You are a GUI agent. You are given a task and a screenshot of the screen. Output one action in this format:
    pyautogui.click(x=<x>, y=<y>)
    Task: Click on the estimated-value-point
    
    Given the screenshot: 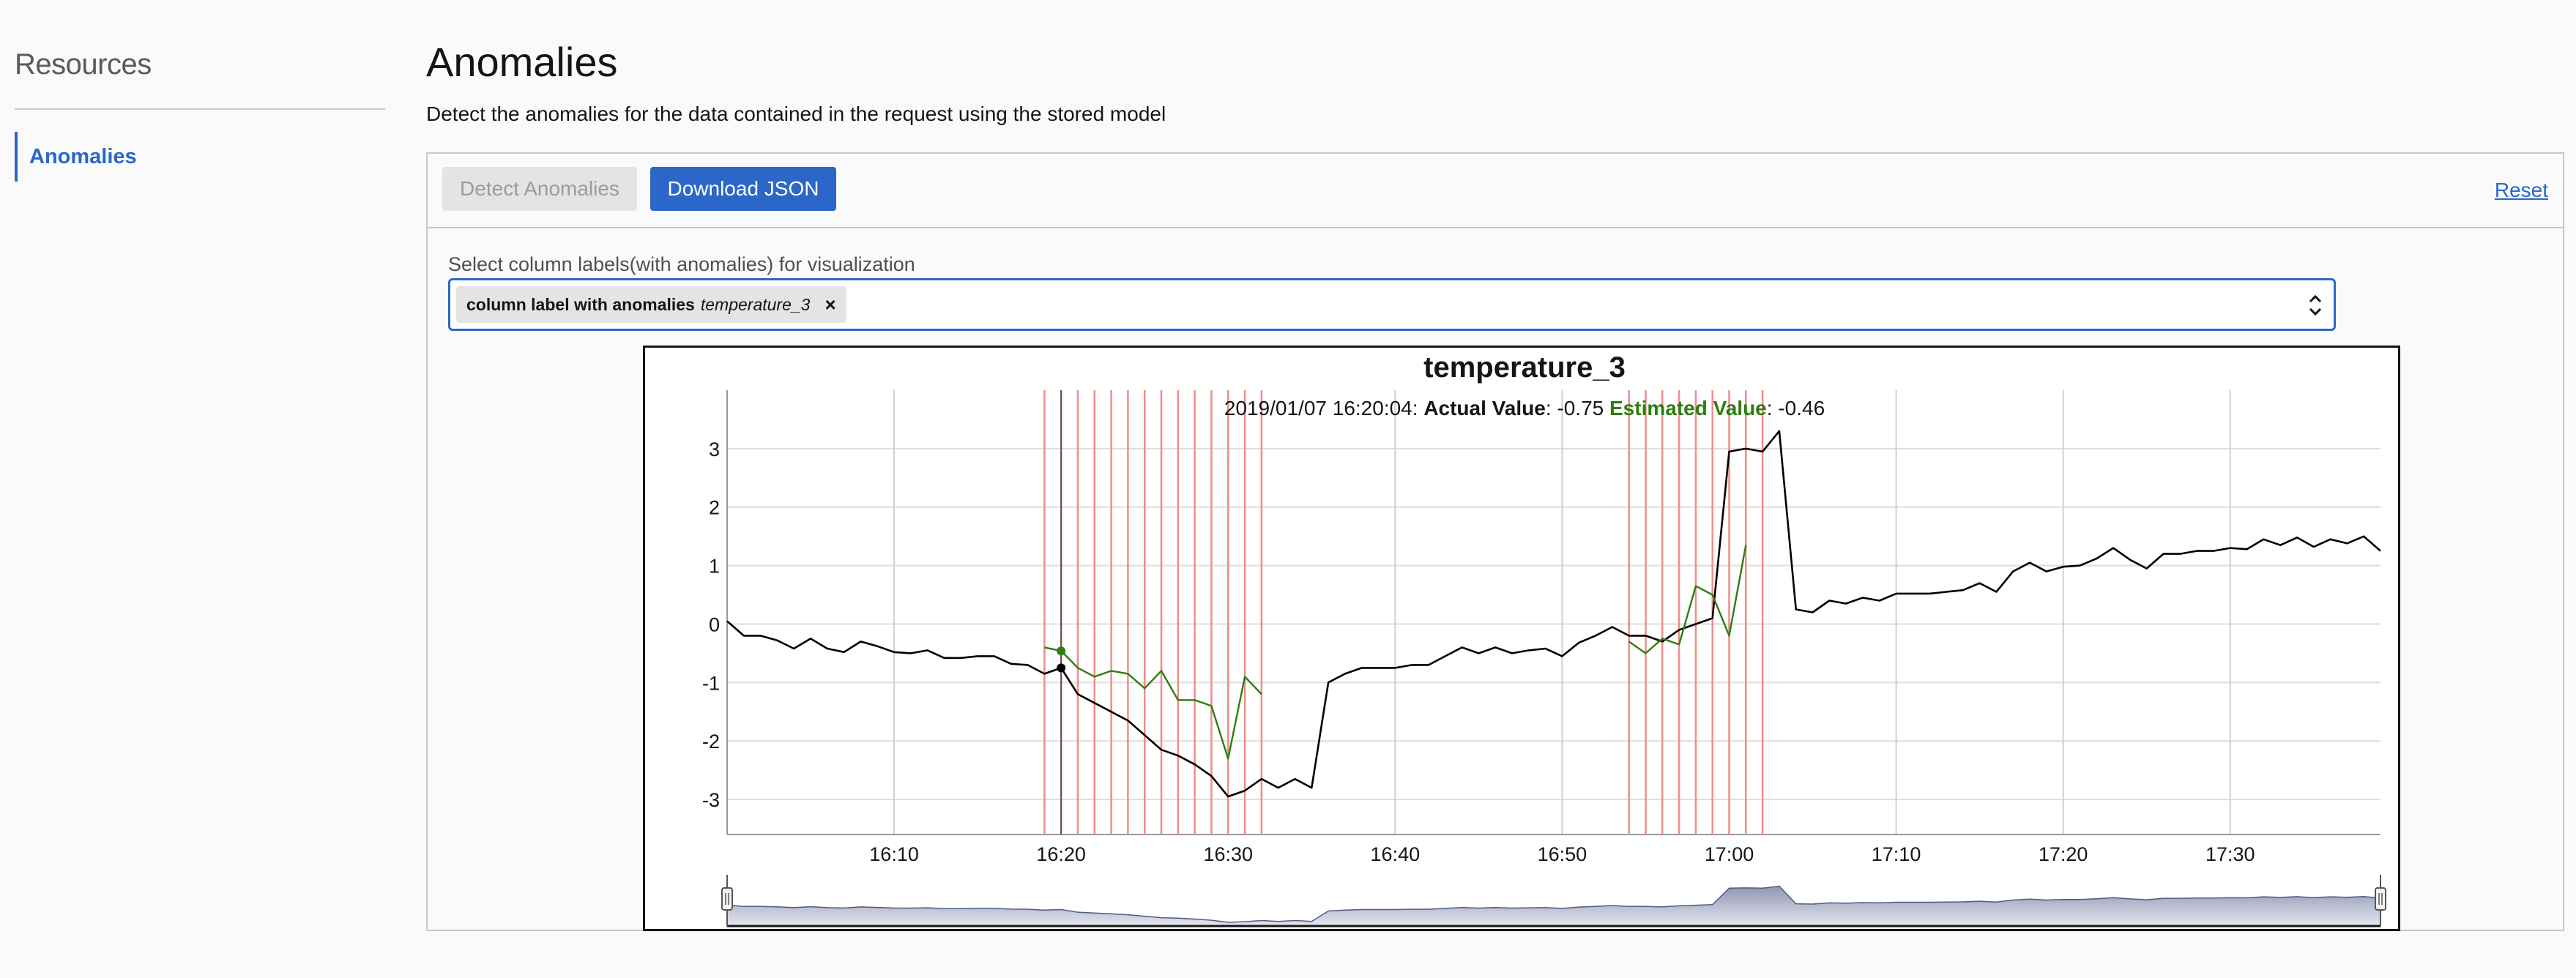 What is the action you would take?
    pyautogui.click(x=1061, y=651)
    